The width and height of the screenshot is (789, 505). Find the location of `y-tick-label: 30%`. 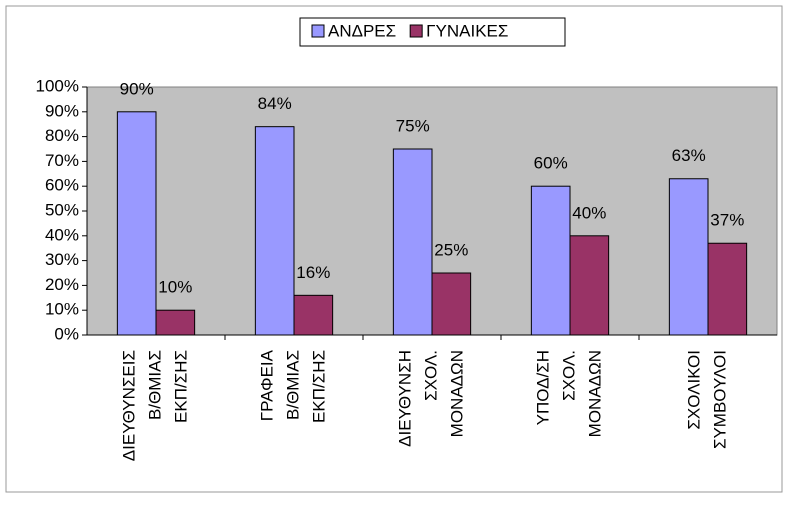

y-tick-label: 30% is located at coordinates (62, 259).